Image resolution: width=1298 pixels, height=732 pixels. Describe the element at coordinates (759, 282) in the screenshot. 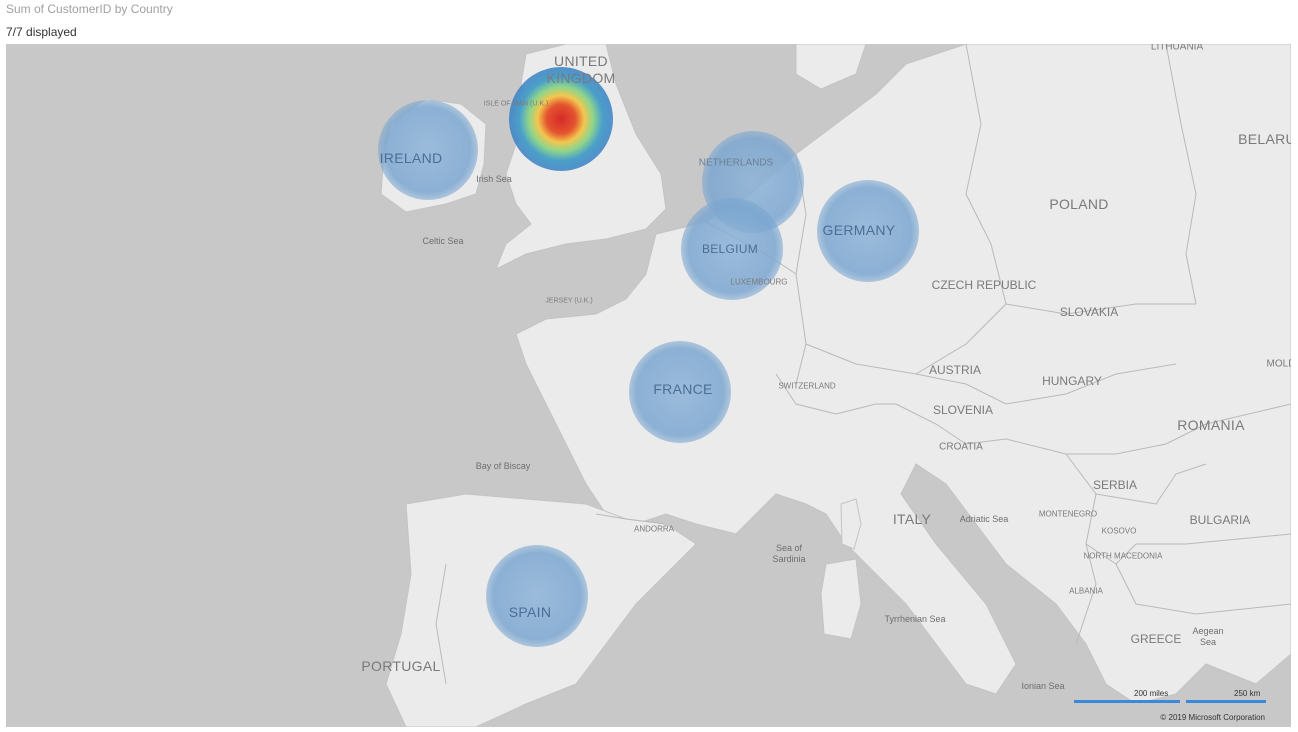

I see `label-luxembourg: LUXEMBOURG` at that location.